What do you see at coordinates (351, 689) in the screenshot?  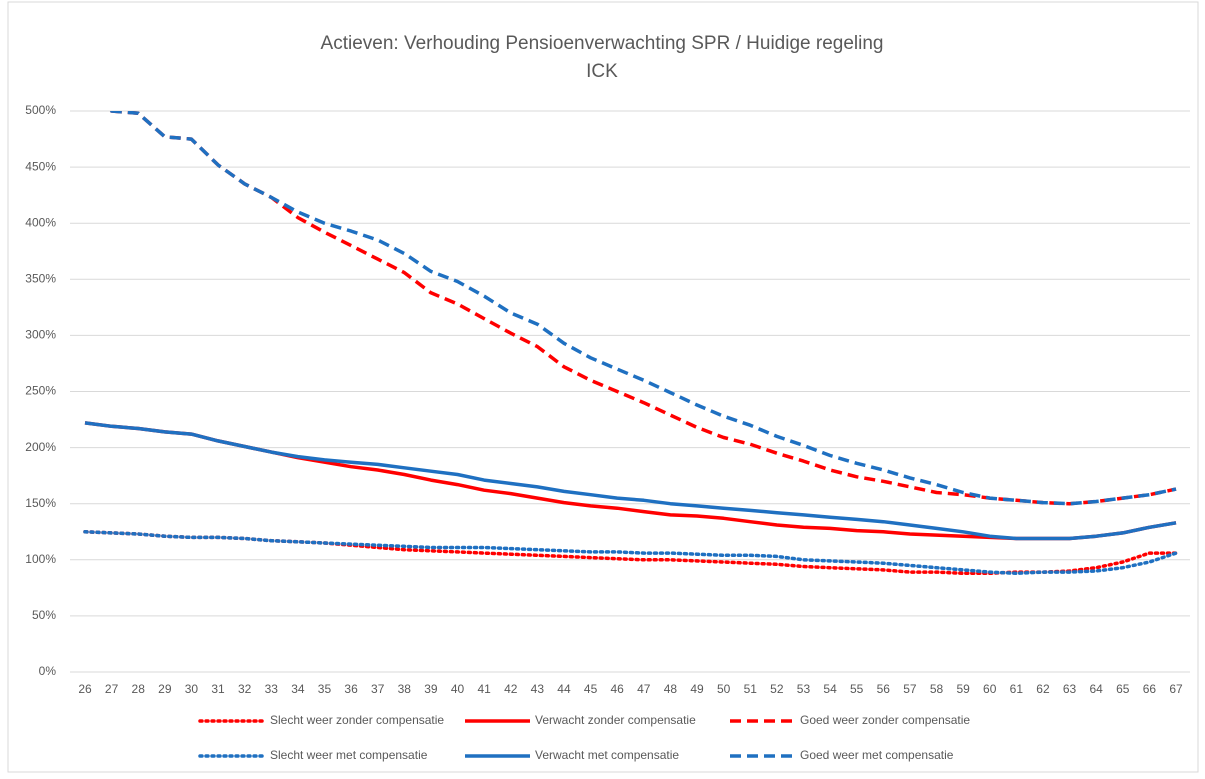 I see `x-tick-label: 36` at bounding box center [351, 689].